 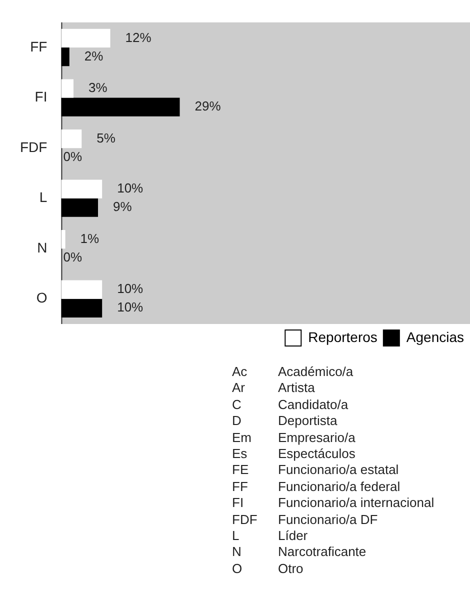 I want to click on data-label: 5%, so click(x=106, y=138).